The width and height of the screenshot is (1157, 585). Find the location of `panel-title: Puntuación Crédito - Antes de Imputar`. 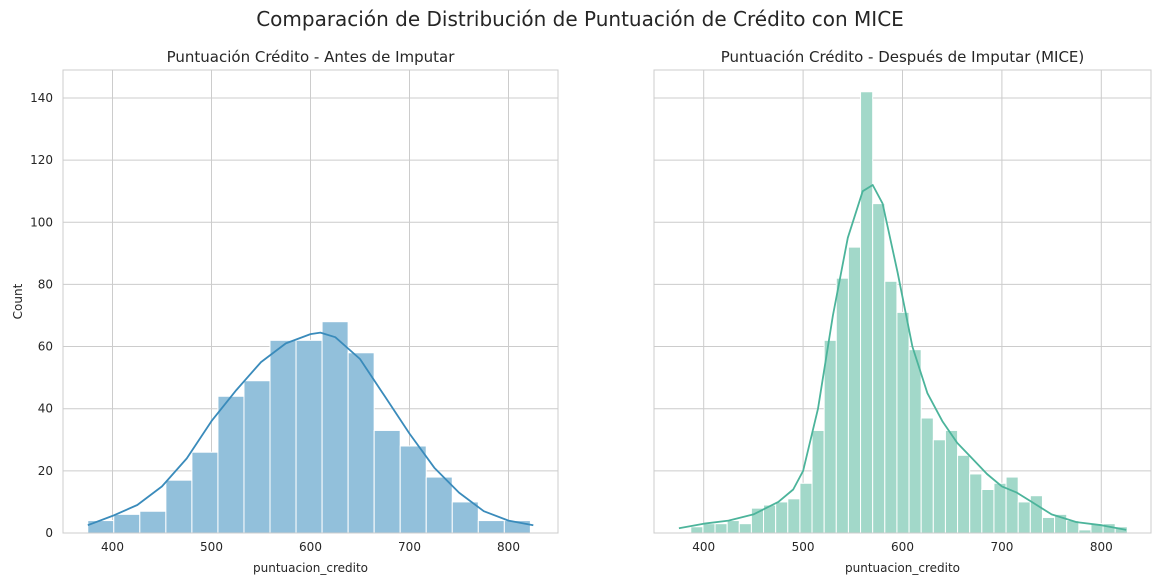

panel-title: Puntuación Crédito - Antes de Imputar is located at coordinates (311, 57).